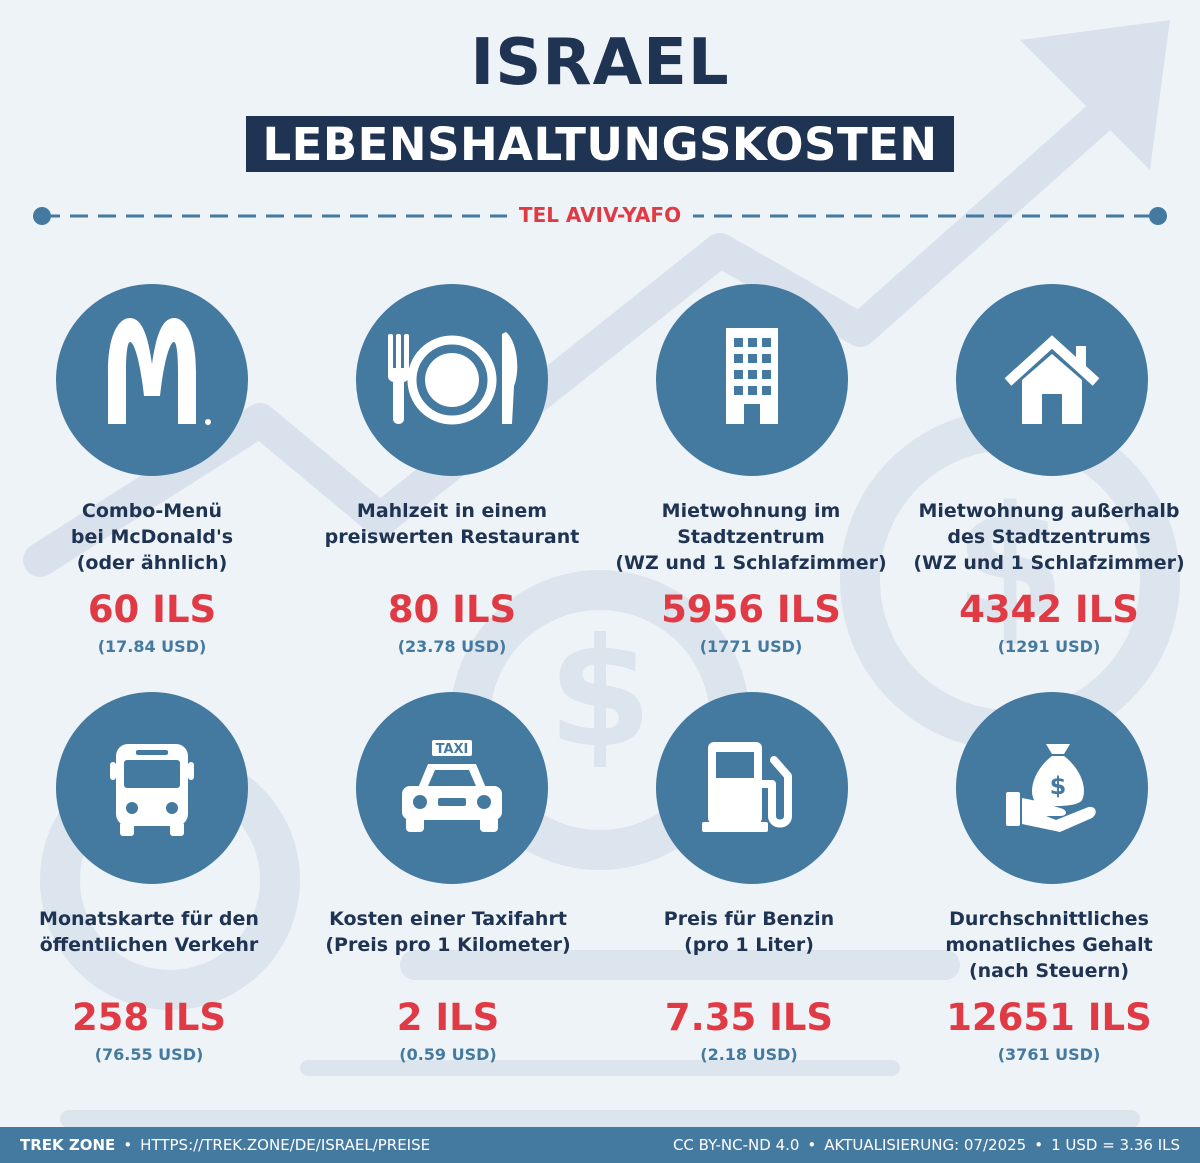 This screenshot has height=1163, width=1200. I want to click on plate-cutlery-icon, so click(452, 380).